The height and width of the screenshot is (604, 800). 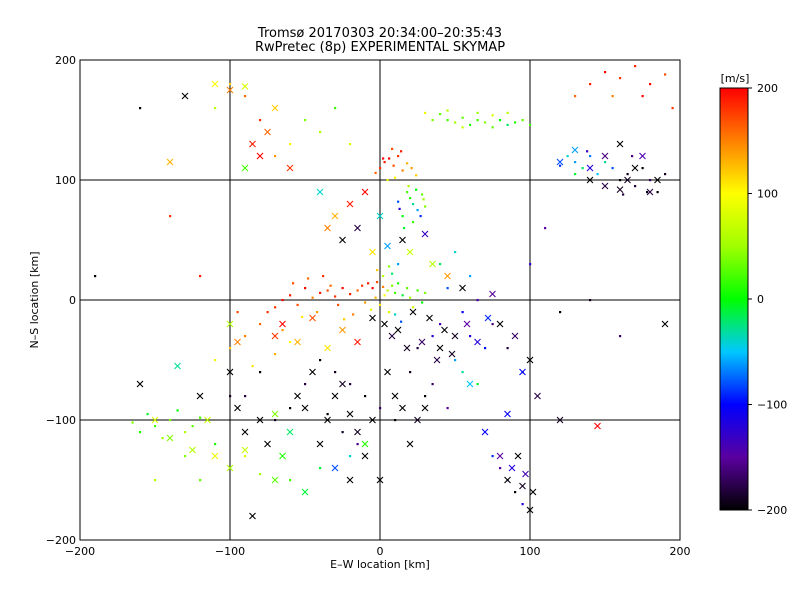 I want to click on x-tick-label: 0, so click(x=380, y=551).